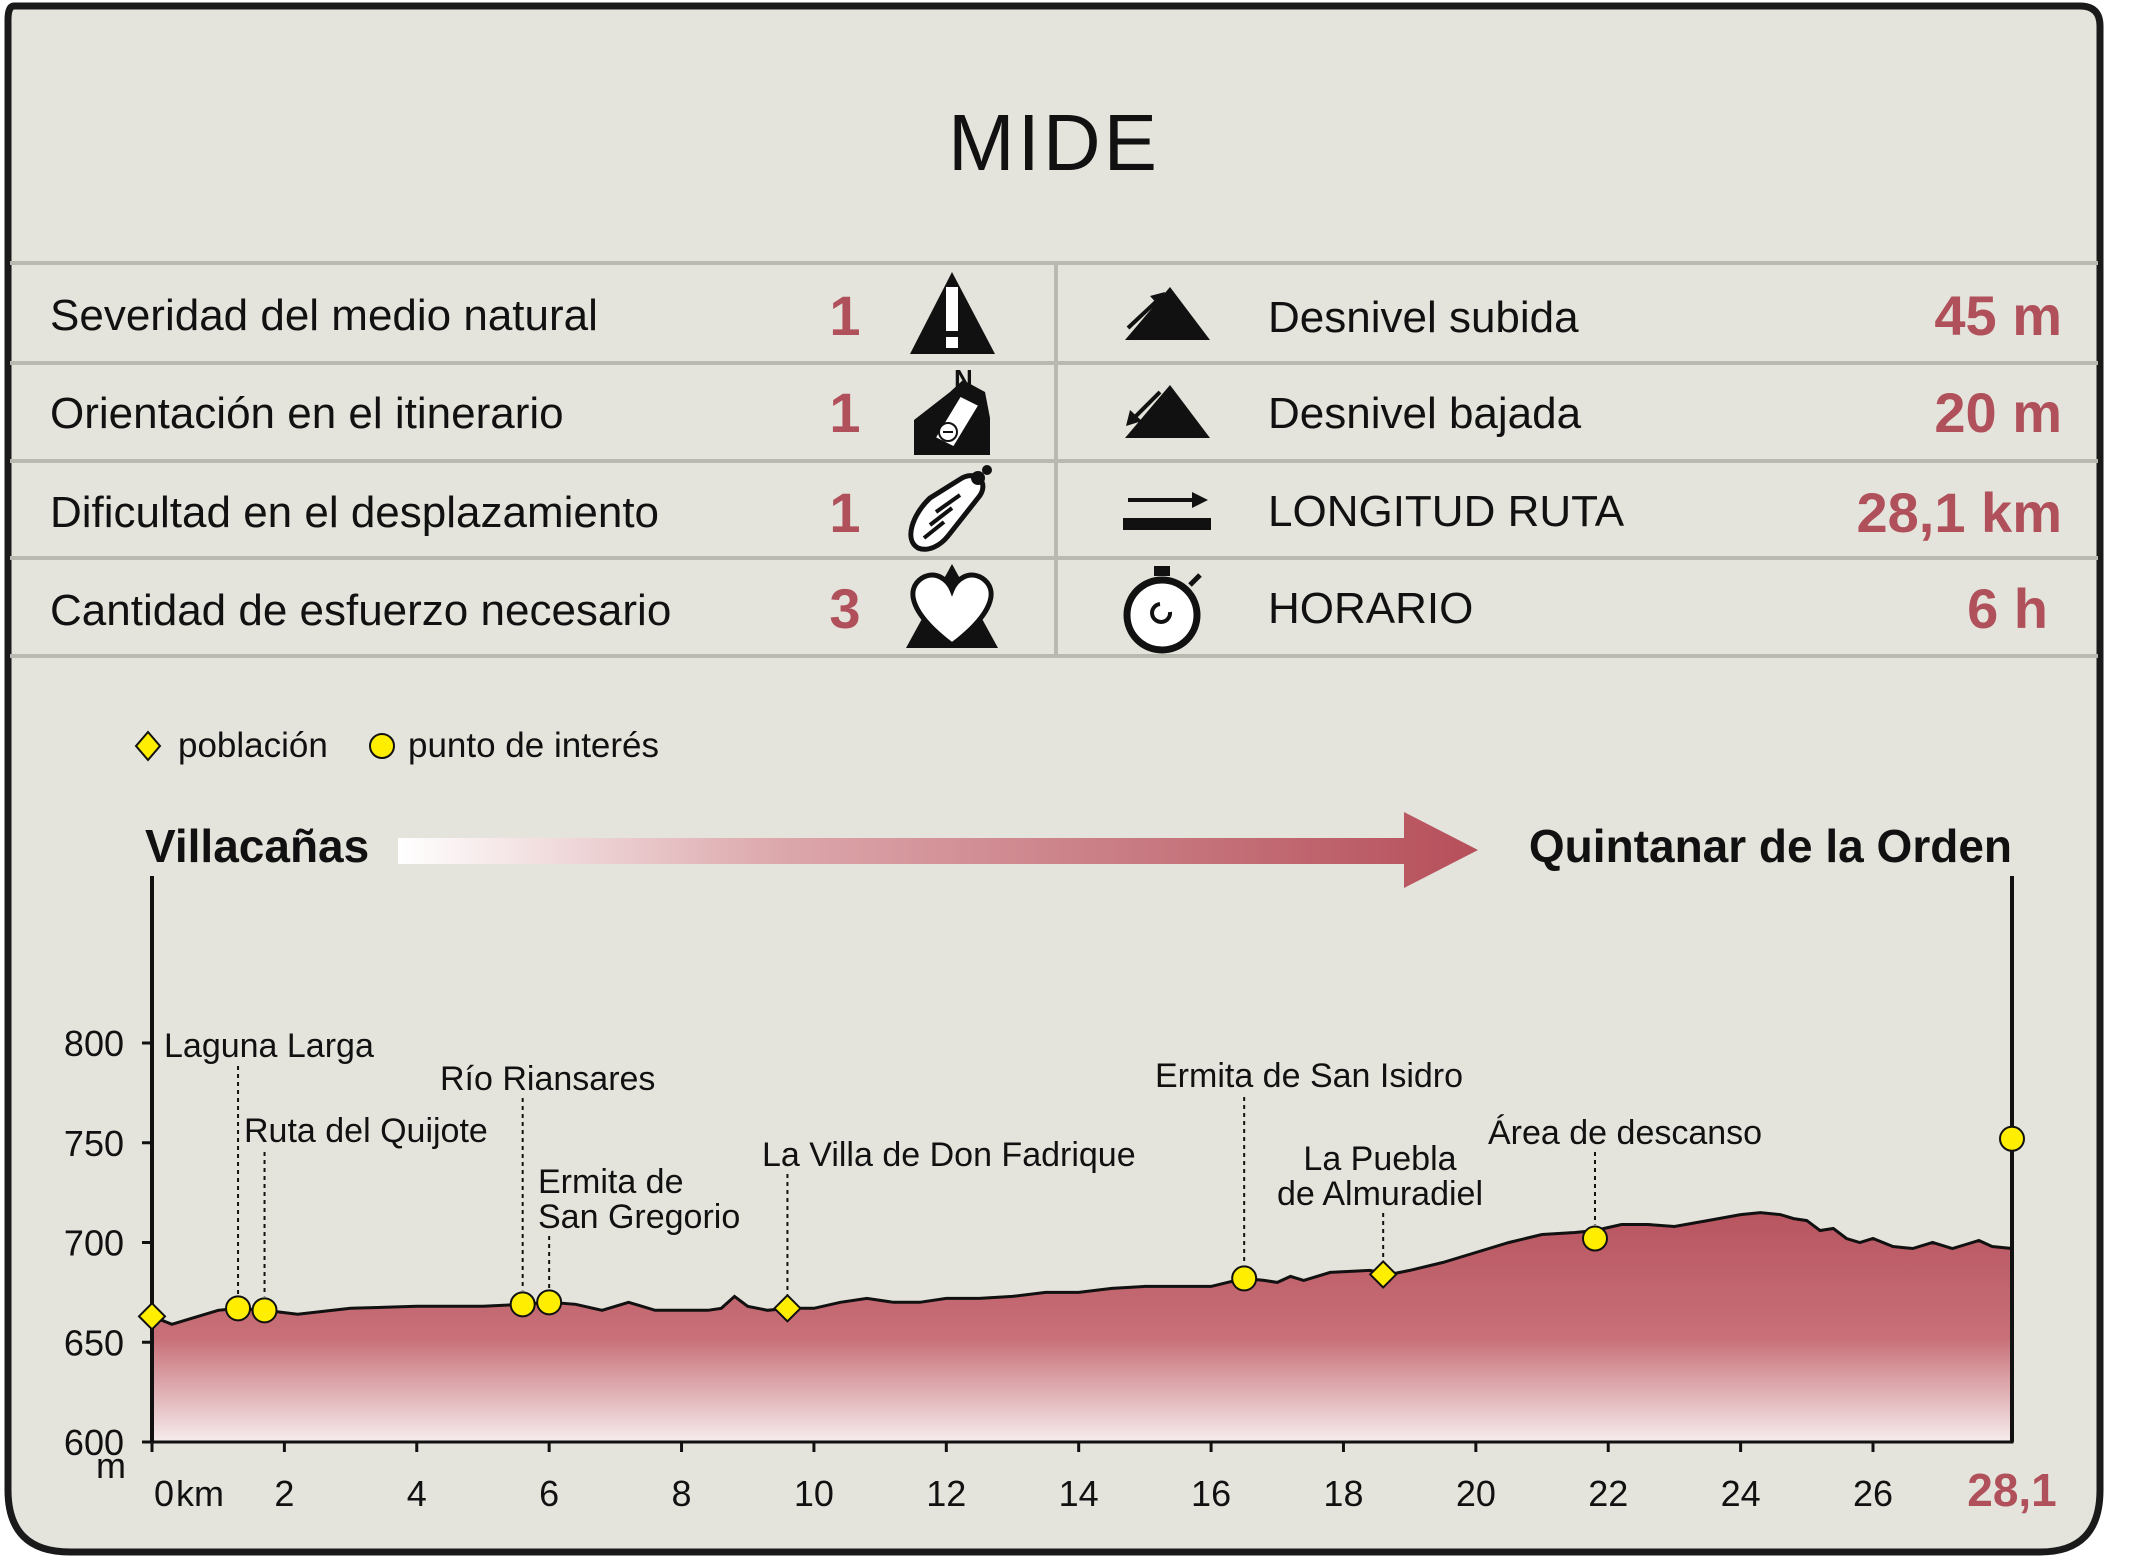  What do you see at coordinates (1608, 1493) in the screenshot?
I see `x-tick-label: 22` at bounding box center [1608, 1493].